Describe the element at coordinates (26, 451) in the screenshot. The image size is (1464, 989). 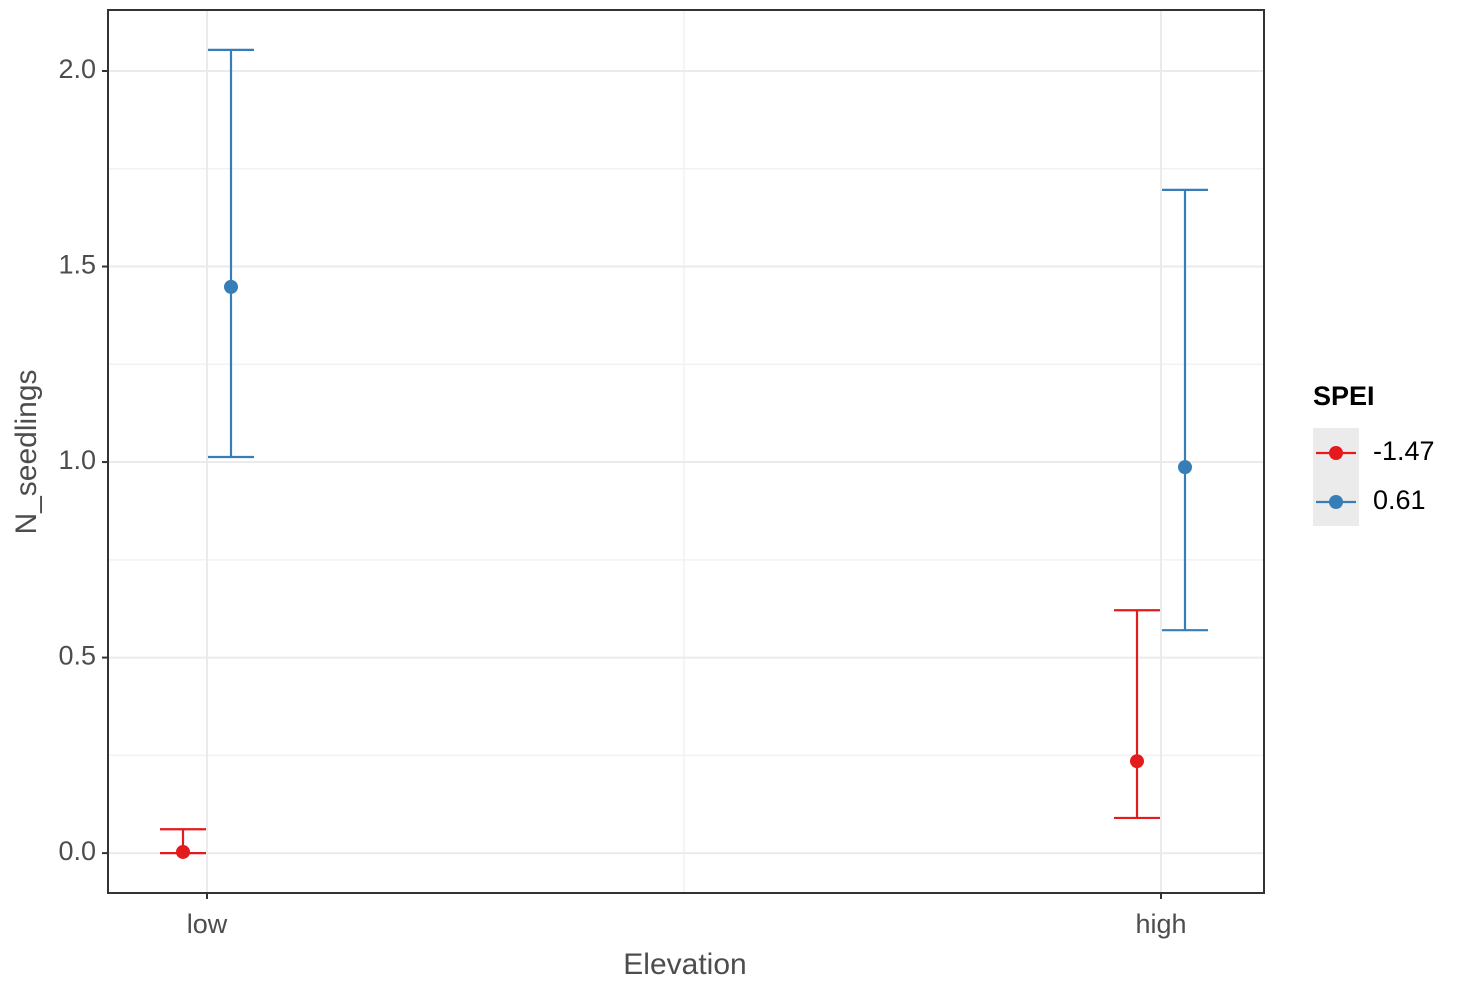
I see `y-axis-title: N_seedlings` at that location.